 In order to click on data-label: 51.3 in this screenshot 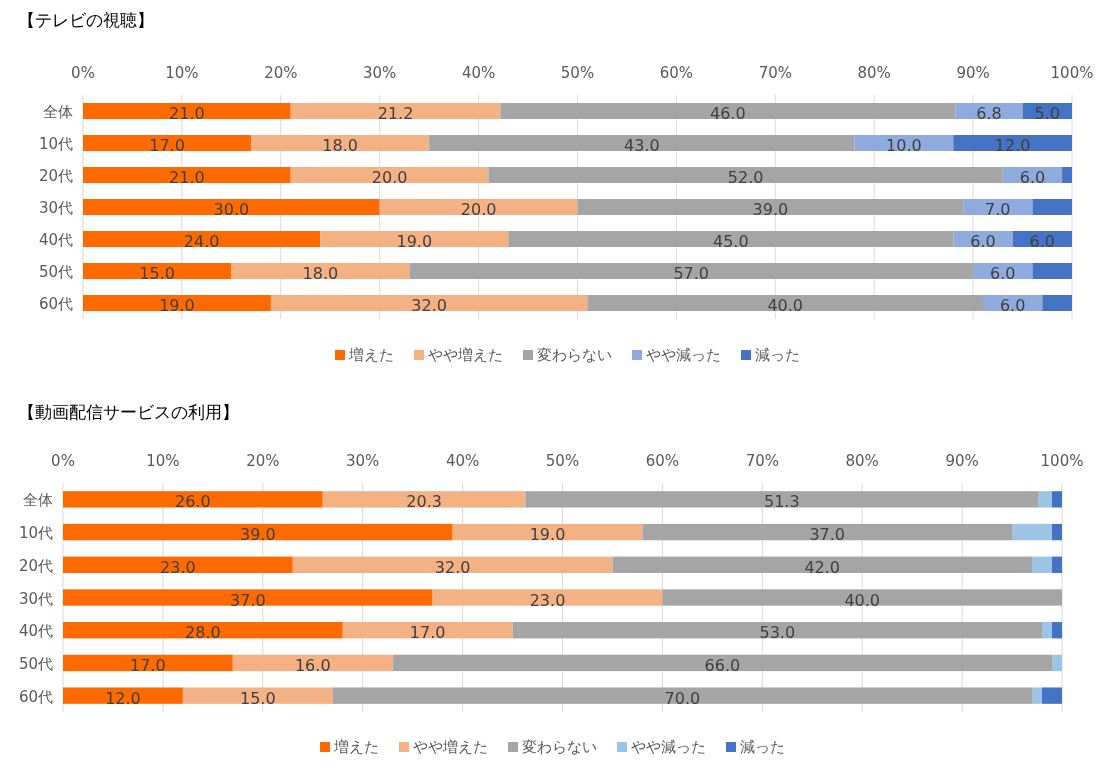, I will do `click(781, 502)`.